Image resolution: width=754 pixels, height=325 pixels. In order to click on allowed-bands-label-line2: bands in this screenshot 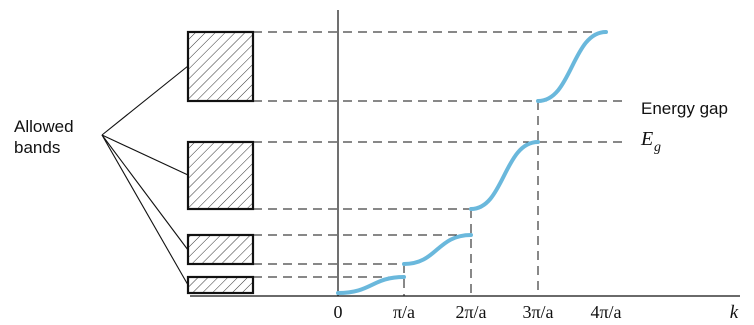, I will do `click(37, 147)`.